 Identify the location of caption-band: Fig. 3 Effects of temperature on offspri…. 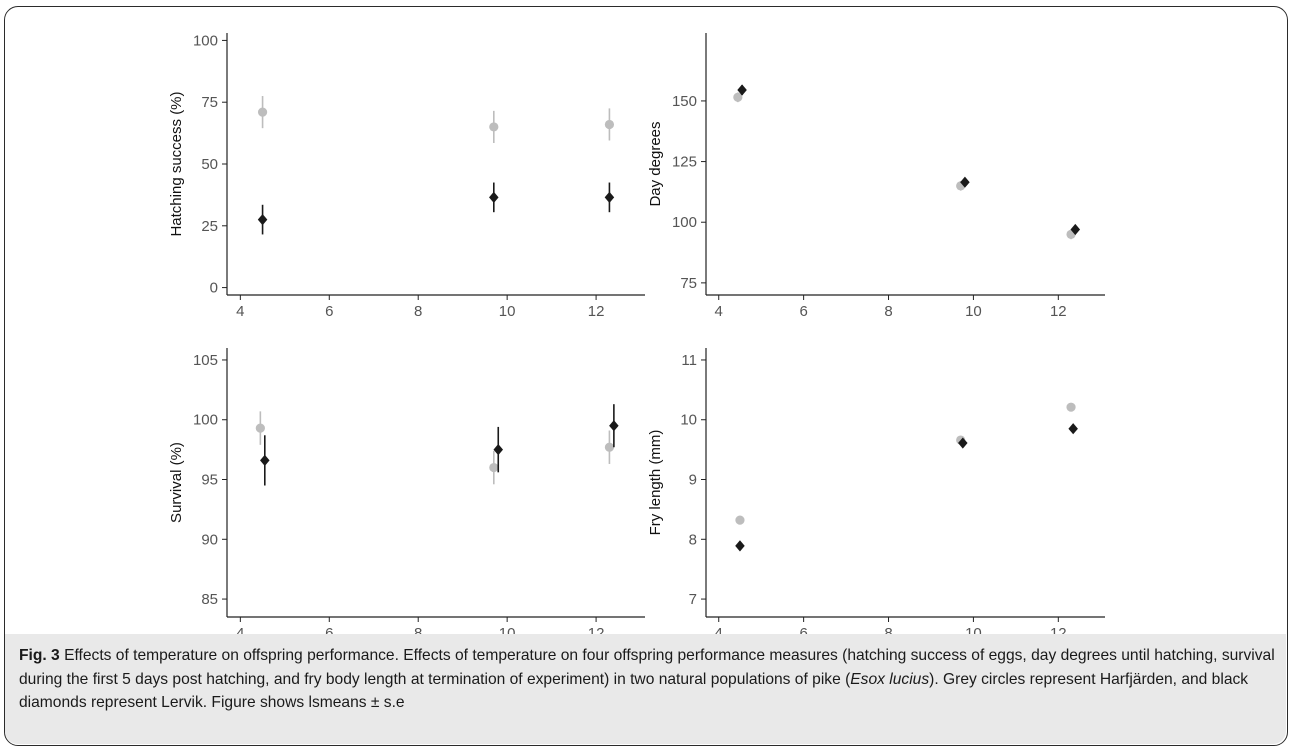
(645, 689).